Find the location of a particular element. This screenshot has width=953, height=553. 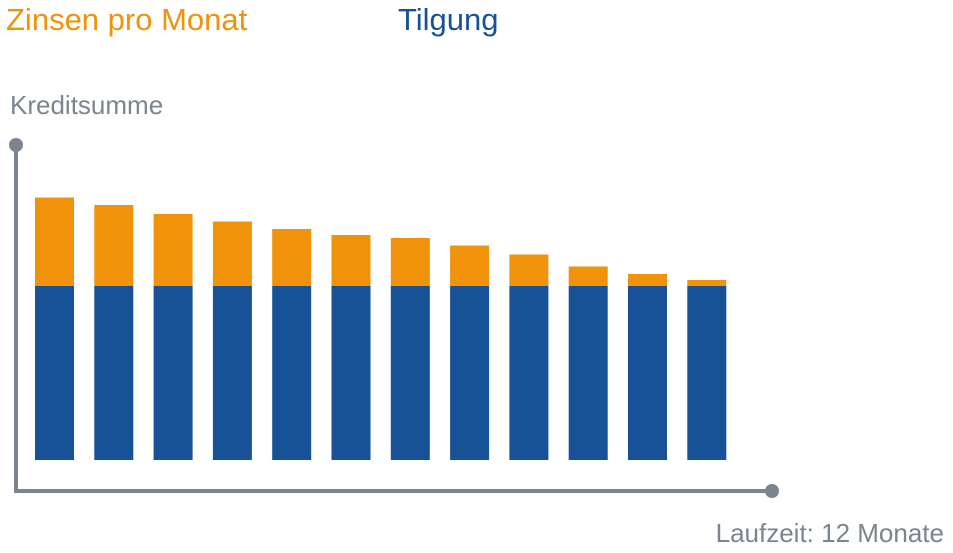

y-axis-label: Kreditsumme is located at coordinates (87, 105).